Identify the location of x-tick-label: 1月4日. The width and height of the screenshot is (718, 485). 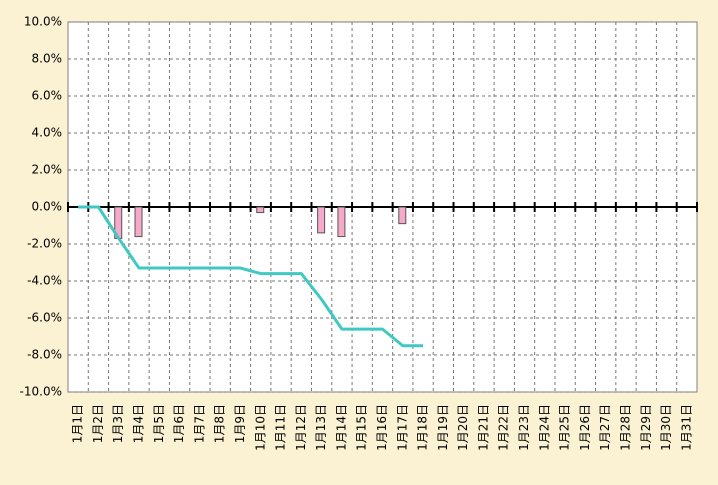
(139, 423).